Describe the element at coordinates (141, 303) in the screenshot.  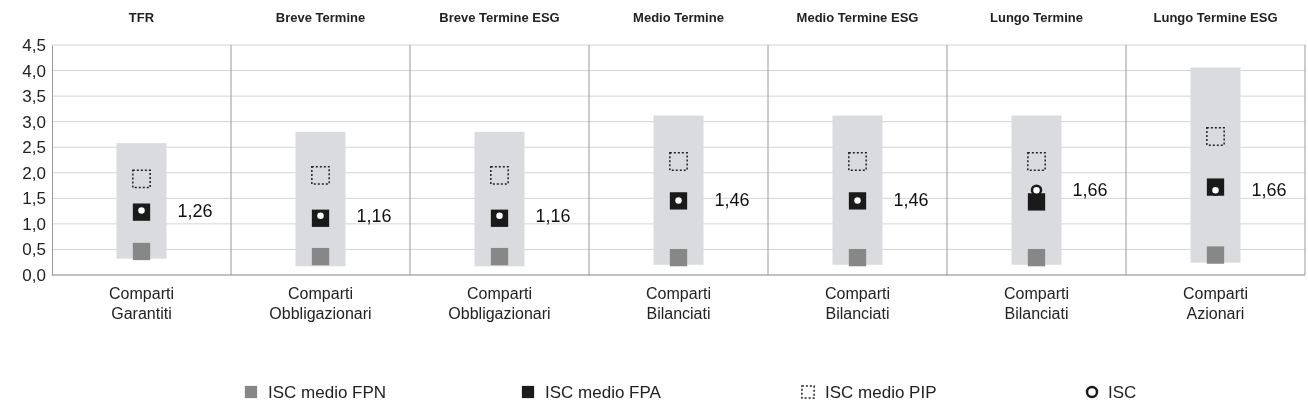
I see `x-tick-label: Comparti Garantiti` at that location.